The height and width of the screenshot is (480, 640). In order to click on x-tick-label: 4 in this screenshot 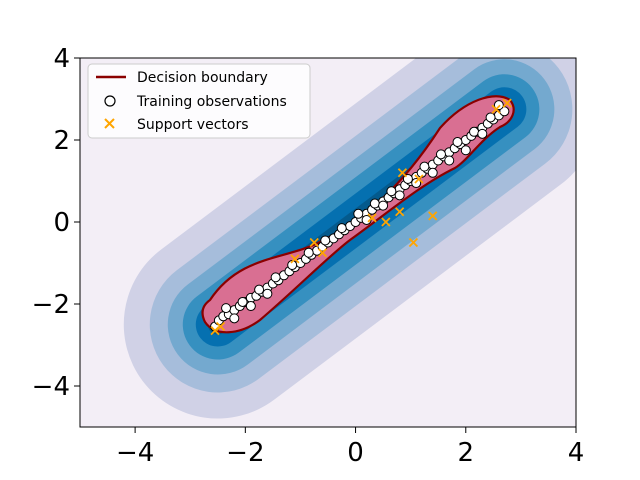, I will do `click(576, 453)`.